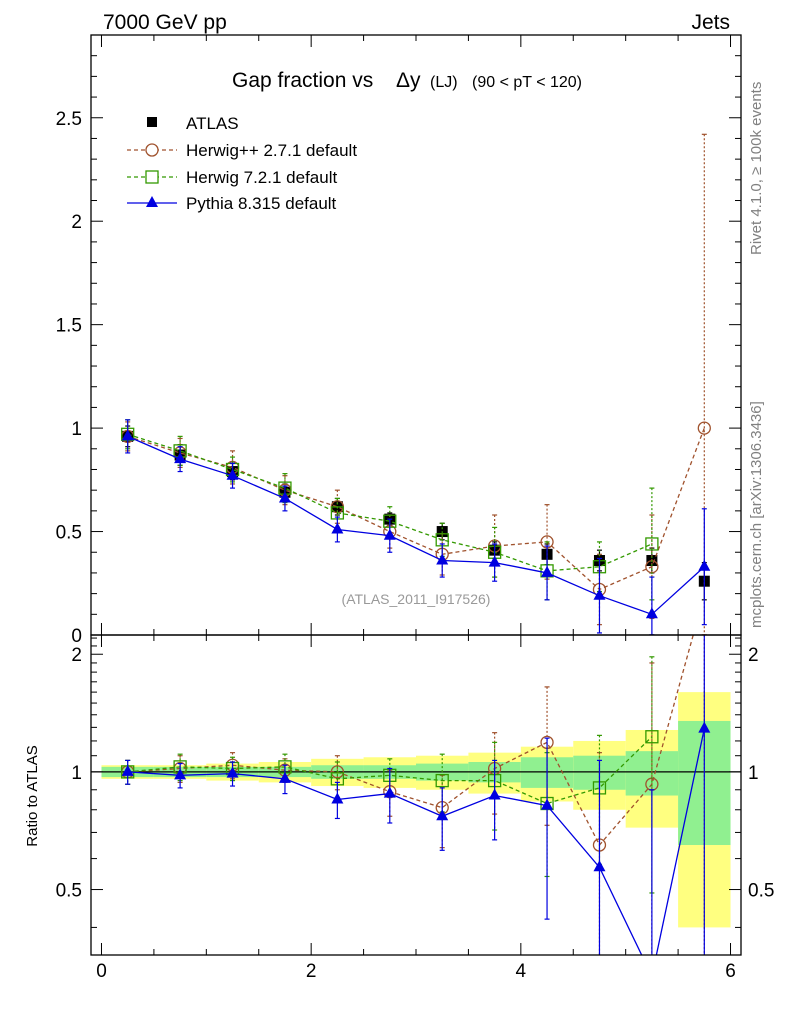  Describe the element at coordinates (212, 123) in the screenshot. I see `legend-atlas-label: ATLAS` at that location.